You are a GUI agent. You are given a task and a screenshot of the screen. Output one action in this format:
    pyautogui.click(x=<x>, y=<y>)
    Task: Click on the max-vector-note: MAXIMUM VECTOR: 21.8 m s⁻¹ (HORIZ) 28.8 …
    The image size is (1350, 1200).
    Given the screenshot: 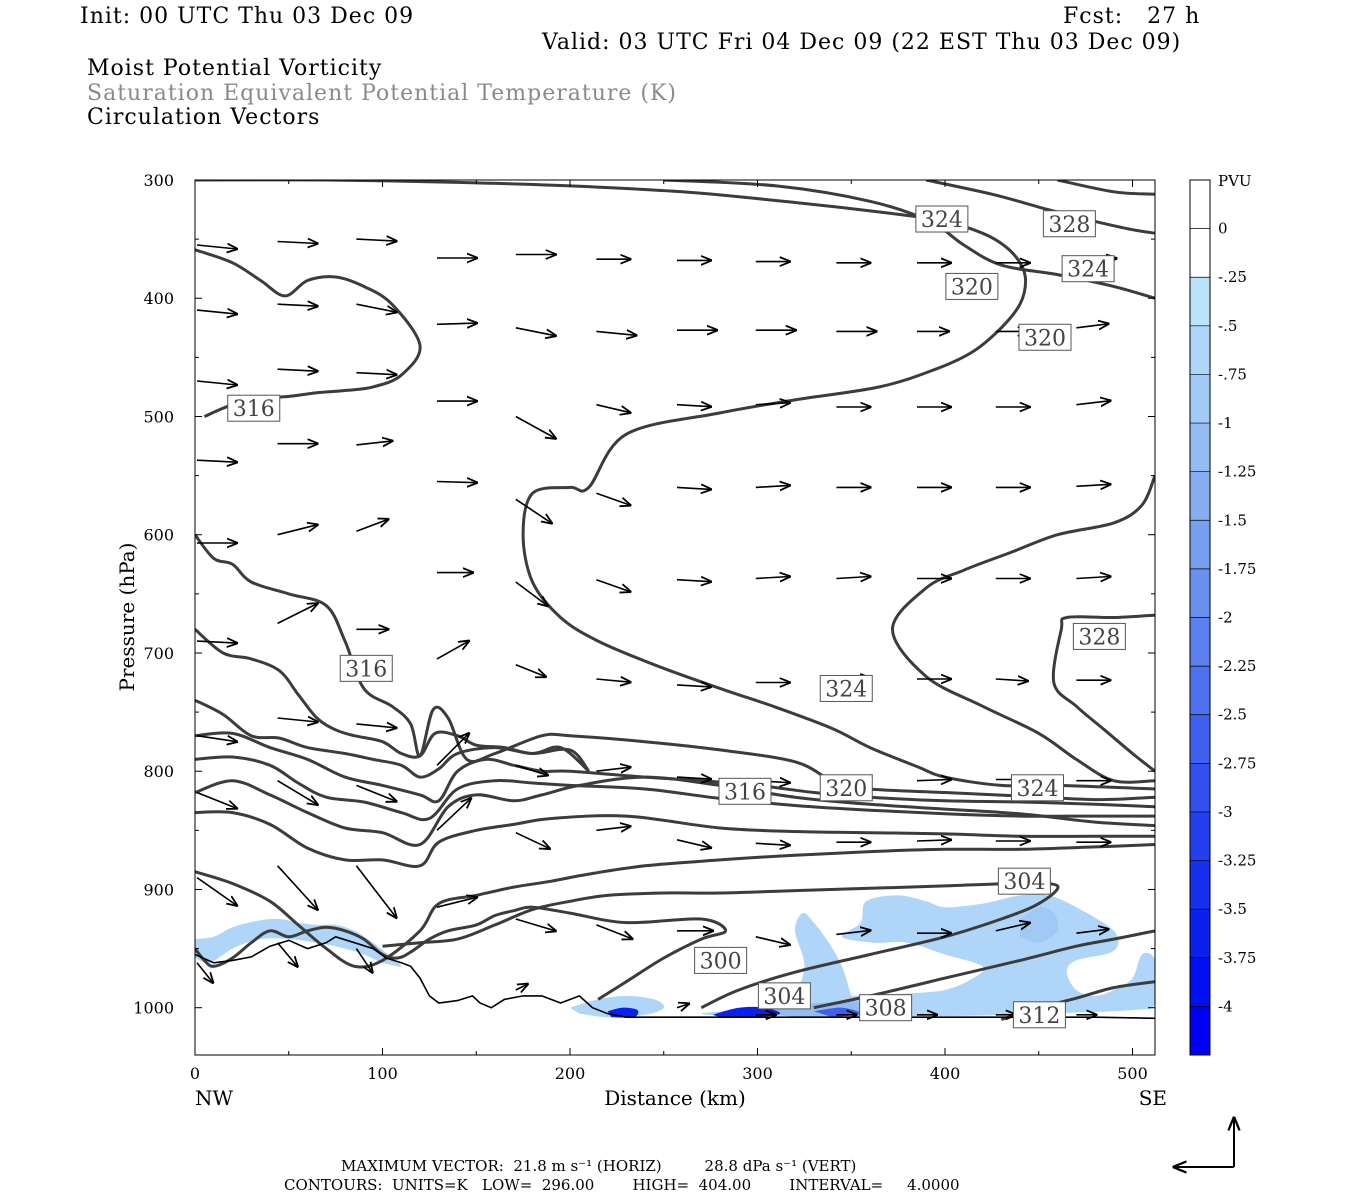 What is the action you would take?
    pyautogui.click(x=599, y=1166)
    